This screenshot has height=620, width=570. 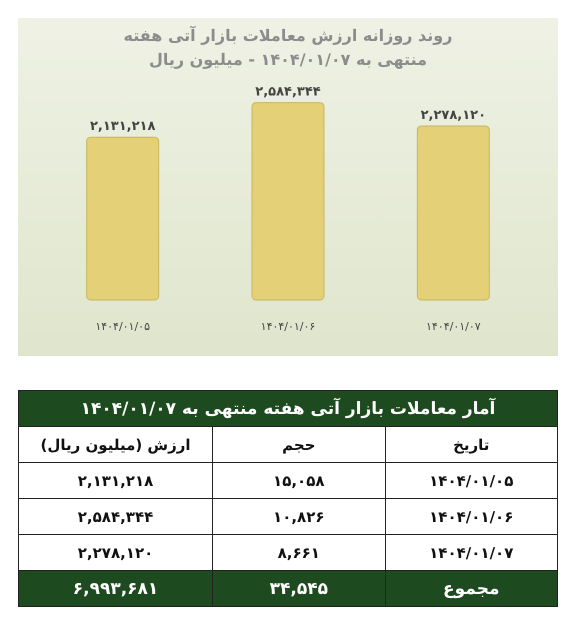 What do you see at coordinates (288, 326) in the screenshot?
I see `x-tick-label: ۱۴۰۴/۰۱/۰۶` at bounding box center [288, 326].